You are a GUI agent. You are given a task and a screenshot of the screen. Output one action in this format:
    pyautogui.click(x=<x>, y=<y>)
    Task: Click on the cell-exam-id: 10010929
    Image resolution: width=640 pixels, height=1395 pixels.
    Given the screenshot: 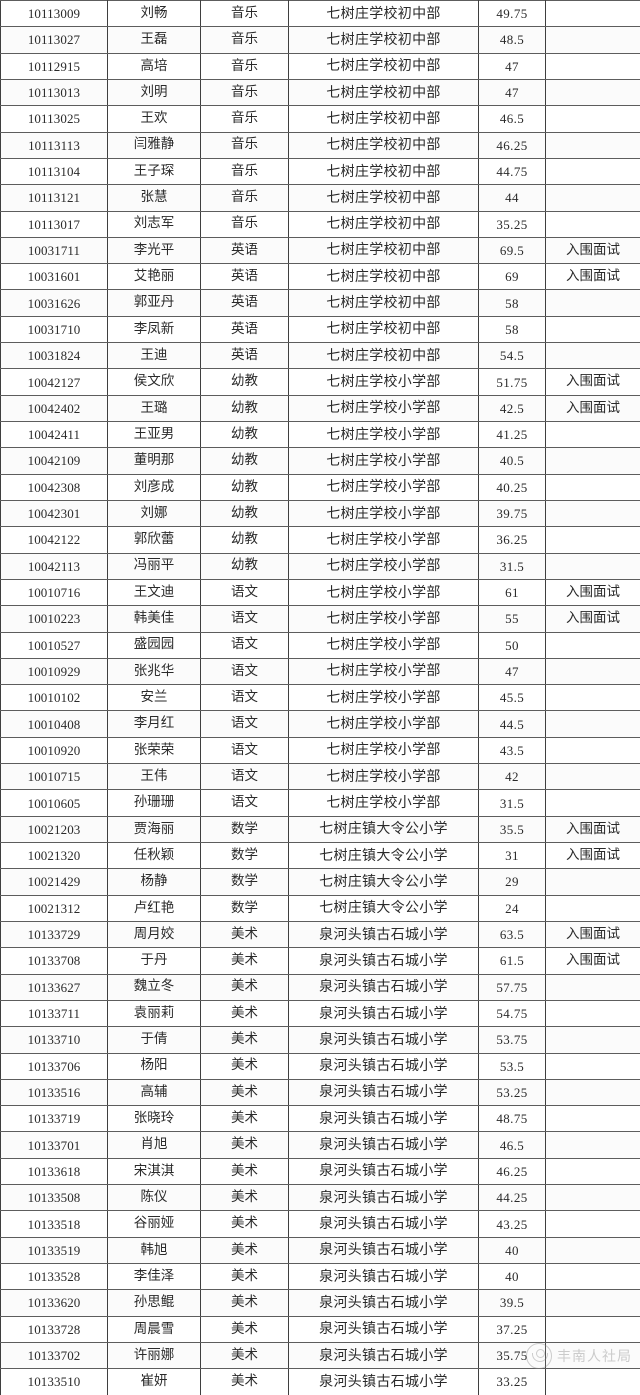 What is the action you would take?
    pyautogui.click(x=54, y=672)
    